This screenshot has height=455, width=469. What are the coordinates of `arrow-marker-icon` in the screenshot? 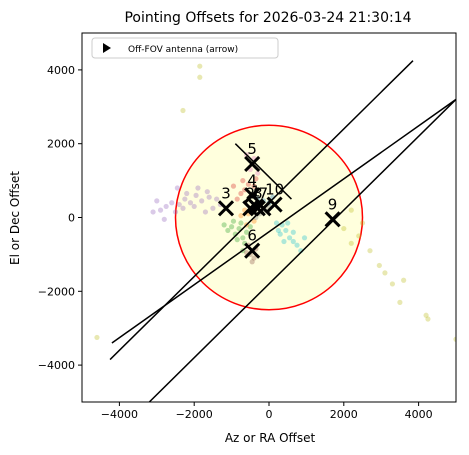 It's located at (107, 48).